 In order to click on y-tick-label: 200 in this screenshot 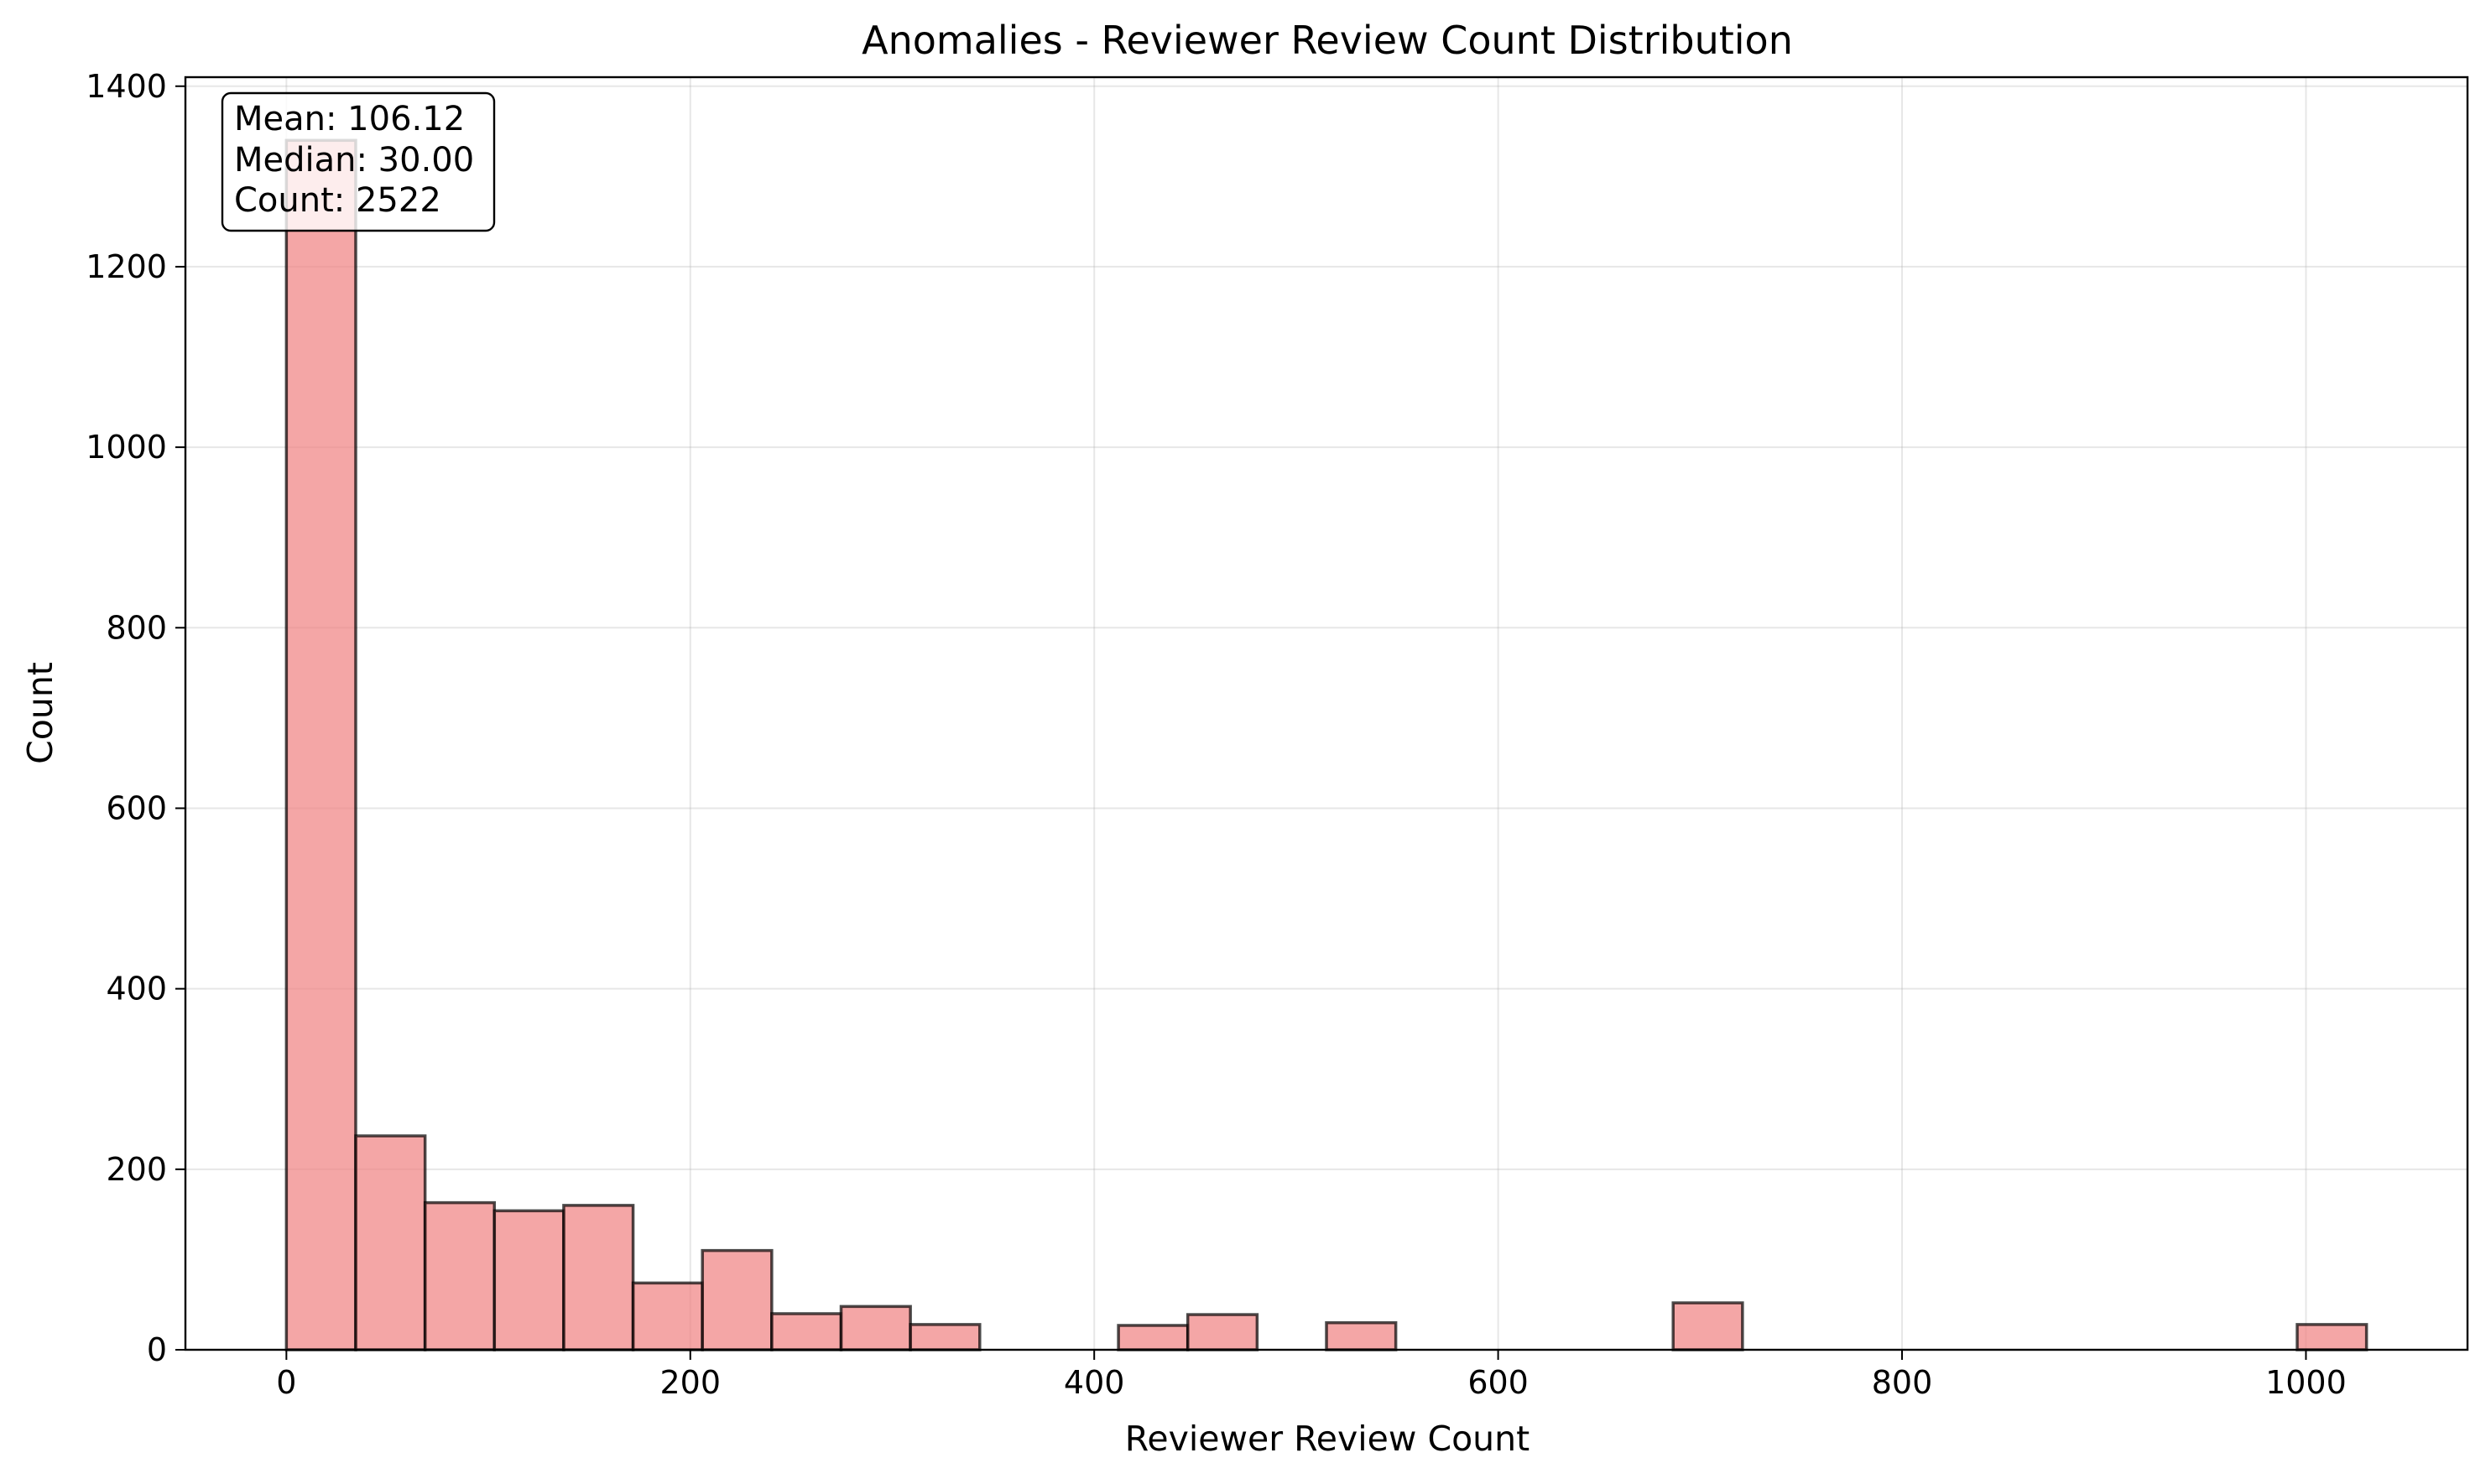, I will do `click(136, 1169)`.